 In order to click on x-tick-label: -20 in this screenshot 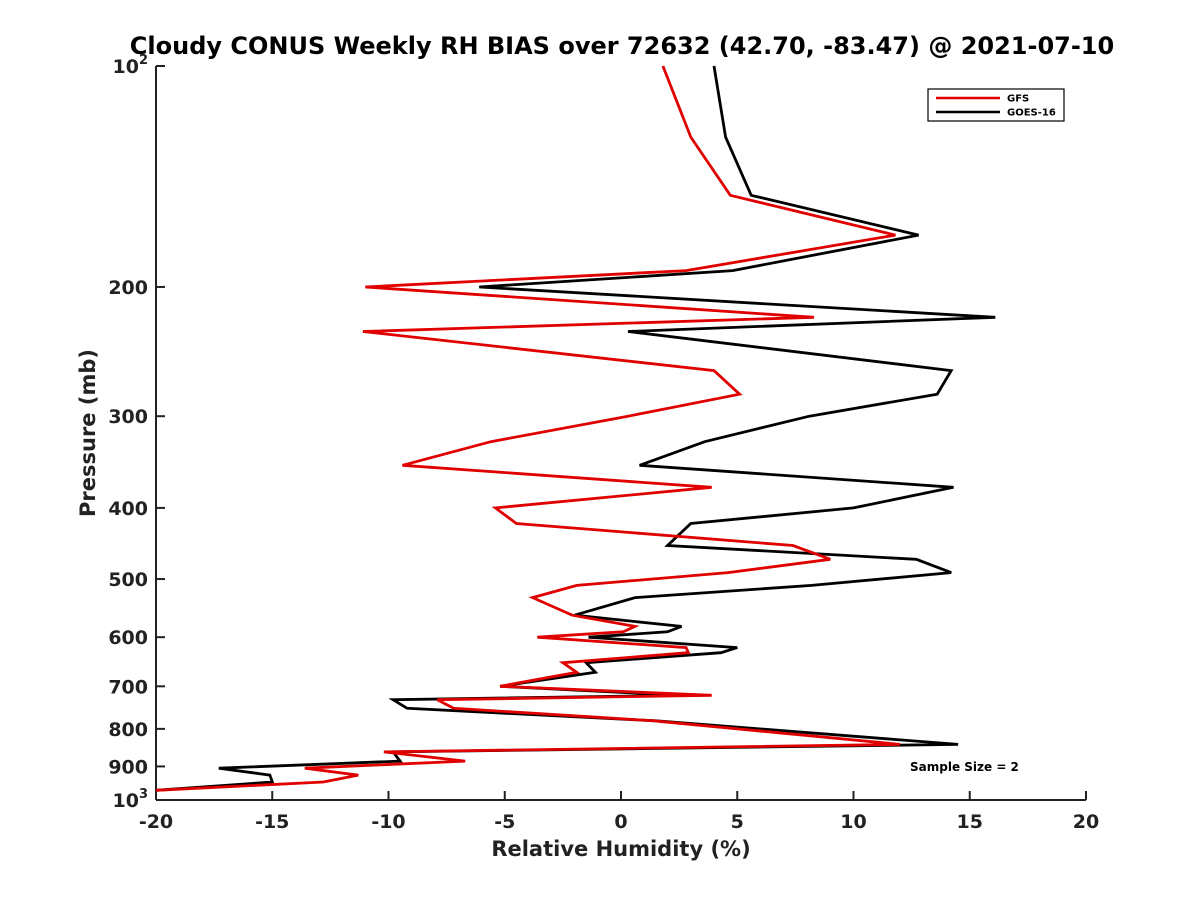, I will do `click(156, 822)`.